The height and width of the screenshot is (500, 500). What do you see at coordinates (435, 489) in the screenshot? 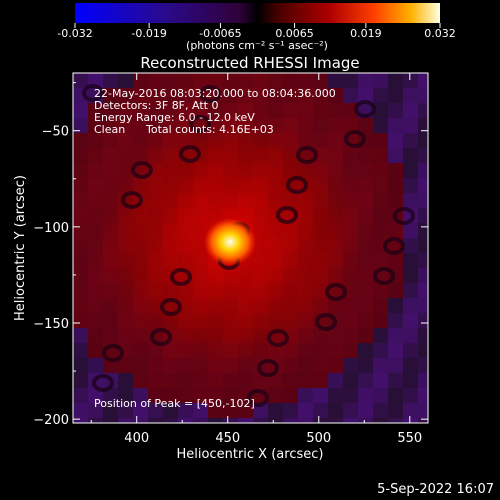
I see `footer-date: 5-Sep-2022 16:07` at bounding box center [435, 489].